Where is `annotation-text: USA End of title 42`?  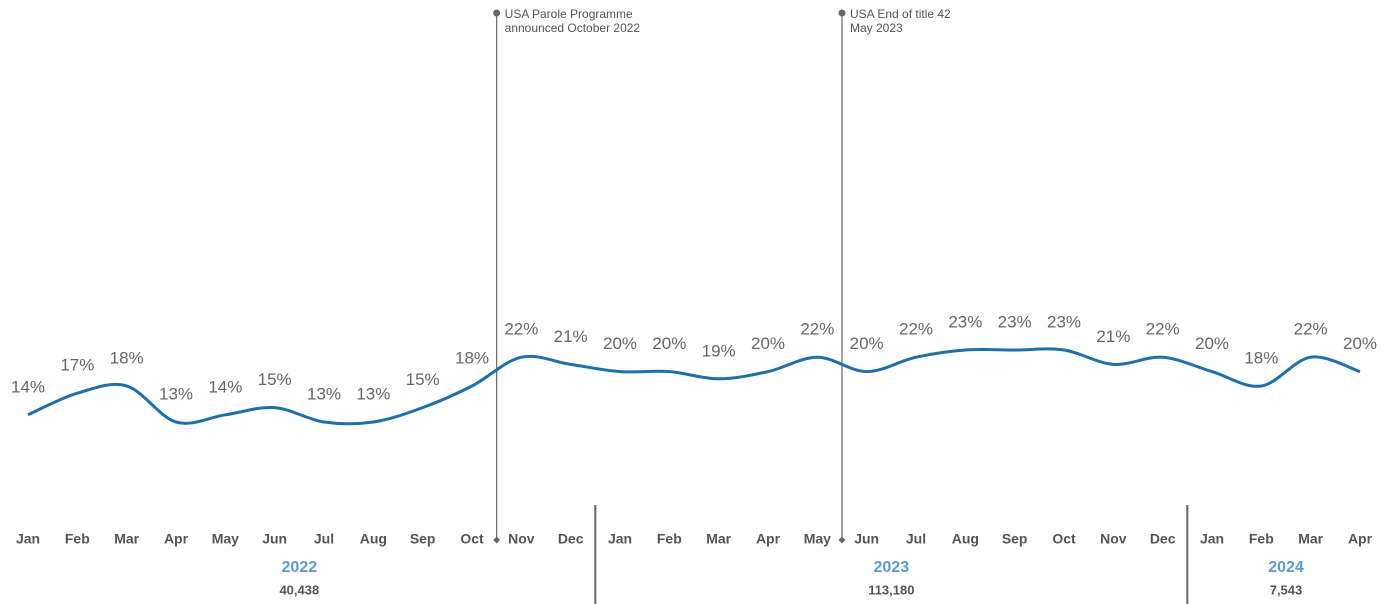
annotation-text: USA End of title 42 is located at coordinates (900, 14).